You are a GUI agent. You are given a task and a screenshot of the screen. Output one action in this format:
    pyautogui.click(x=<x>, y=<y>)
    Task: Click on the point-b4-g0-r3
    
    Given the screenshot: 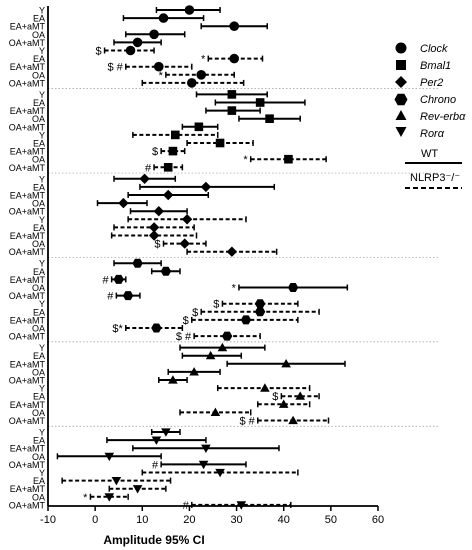 What is the action you would take?
    pyautogui.click(x=194, y=371)
    